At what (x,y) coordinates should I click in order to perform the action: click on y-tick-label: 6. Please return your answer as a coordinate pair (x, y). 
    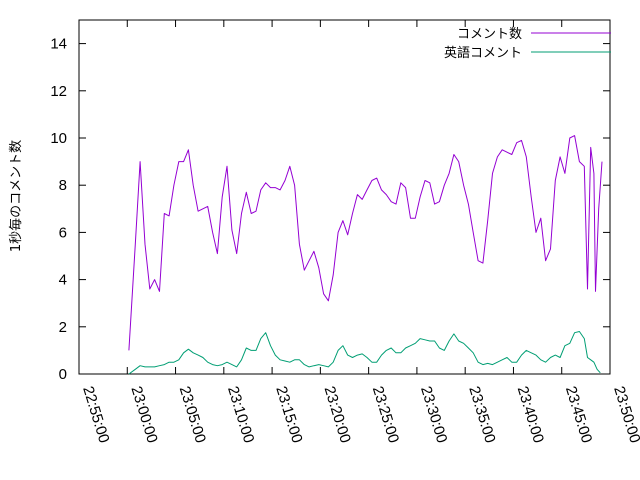
    Looking at the image, I should click on (63, 232).